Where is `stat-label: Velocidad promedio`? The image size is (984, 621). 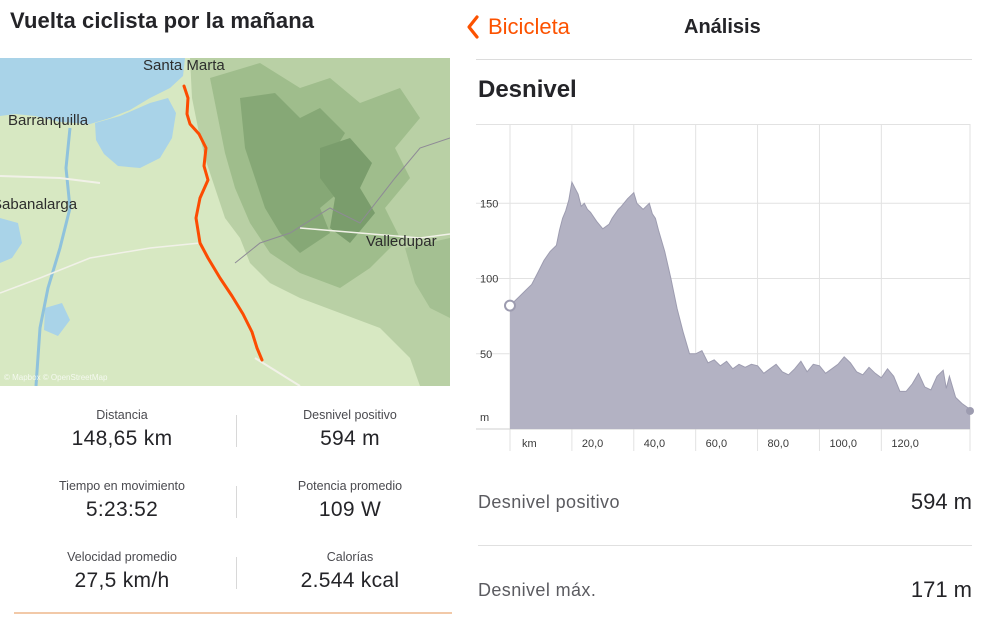 stat-label: Velocidad promedio is located at coordinates (122, 557).